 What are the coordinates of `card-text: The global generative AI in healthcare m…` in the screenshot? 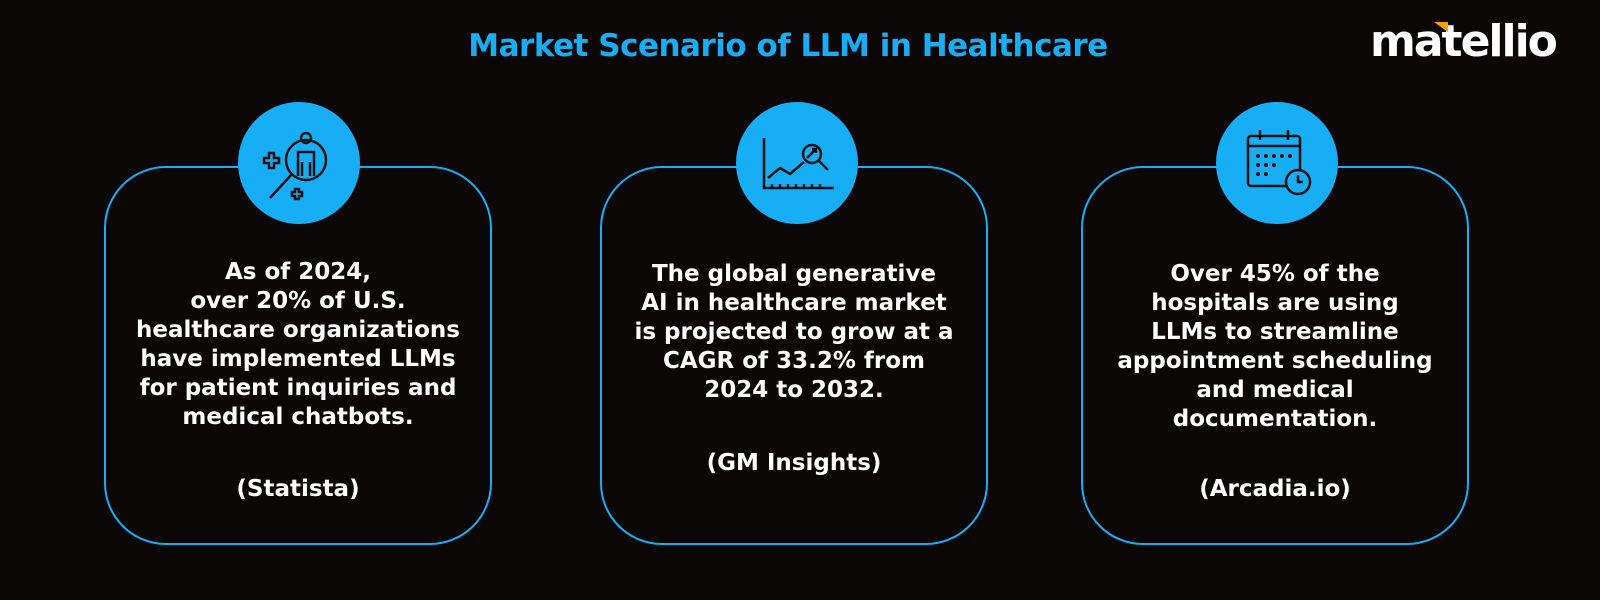 It's located at (794, 332).